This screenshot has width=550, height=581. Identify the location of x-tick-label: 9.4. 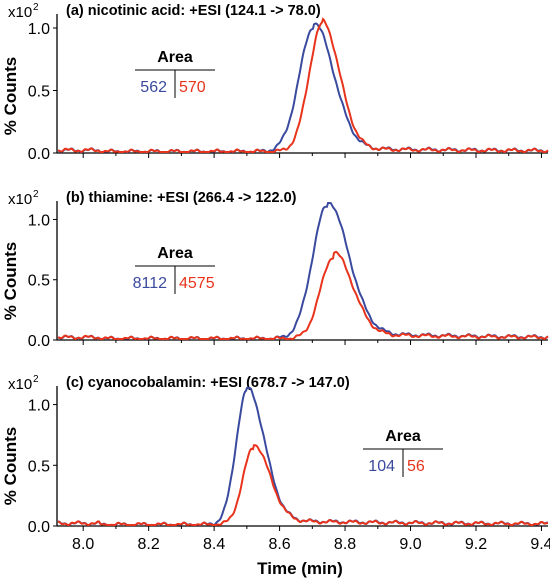
(540, 544).